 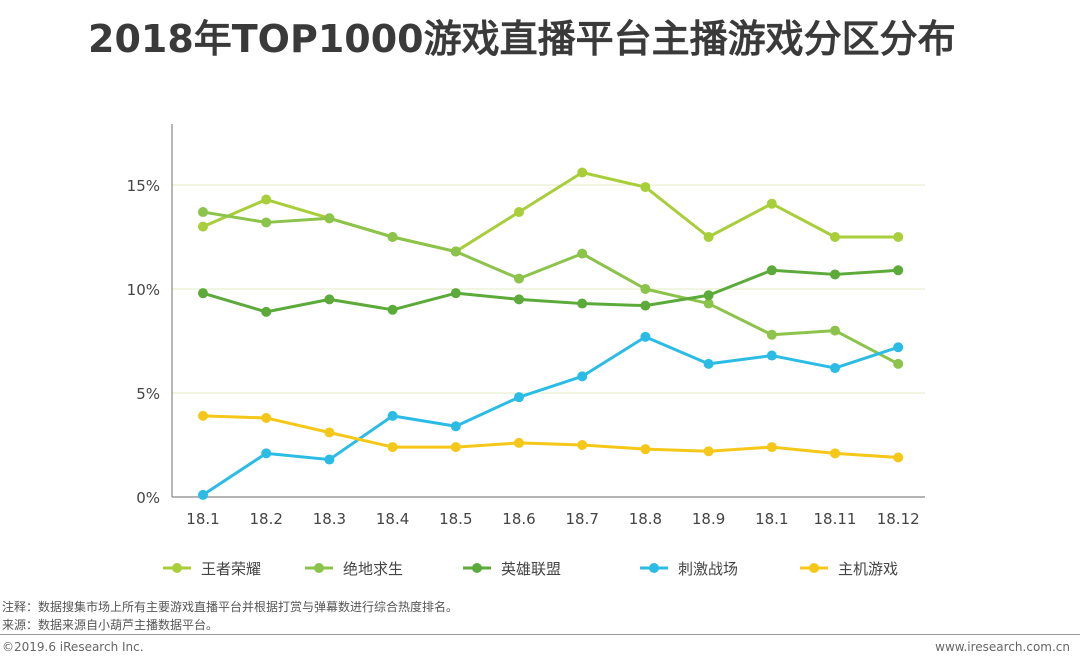 I want to click on legend-item: 王者荣耀, so click(x=212, y=569).